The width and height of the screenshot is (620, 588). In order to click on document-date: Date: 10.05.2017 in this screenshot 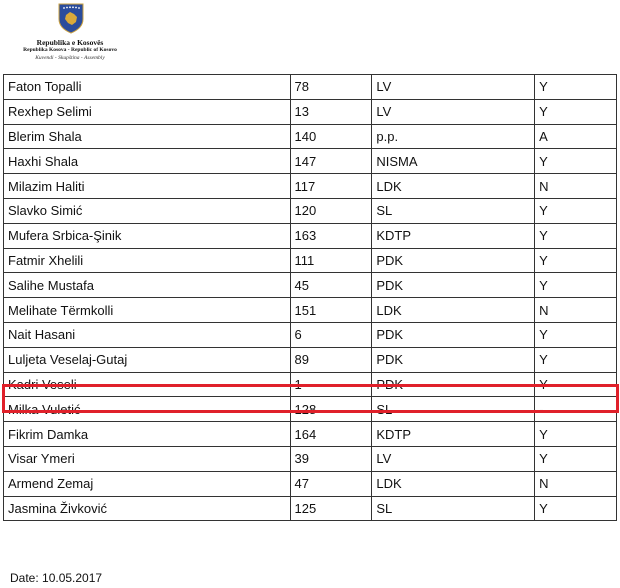, I will do `click(56, 578)`.